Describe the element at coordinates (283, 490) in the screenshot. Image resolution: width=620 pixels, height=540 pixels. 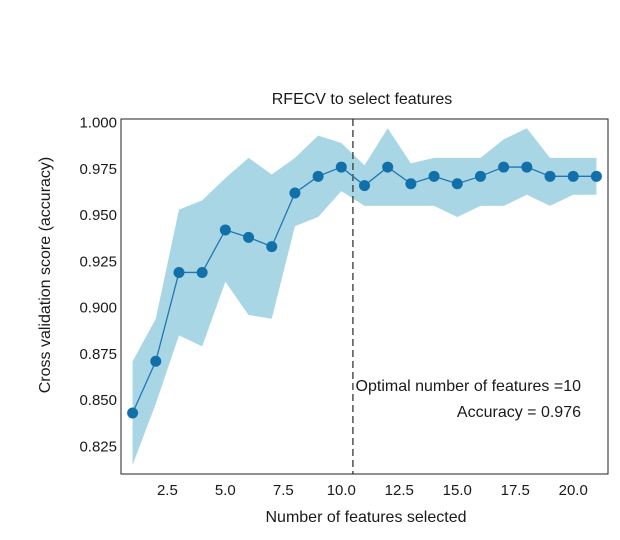
I see `x-tick-label: 7.5` at that location.